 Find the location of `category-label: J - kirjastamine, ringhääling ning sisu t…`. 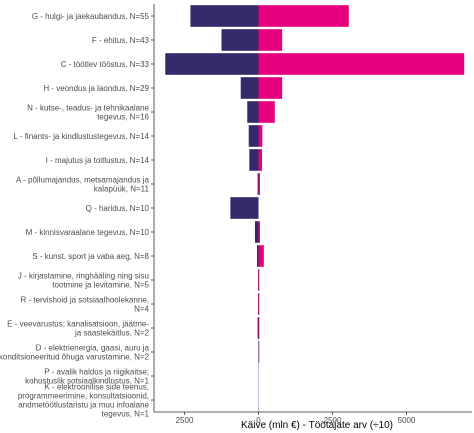

category-label: J - kirjastamine, ringhääling ning sisu t… is located at coordinates (84, 281).